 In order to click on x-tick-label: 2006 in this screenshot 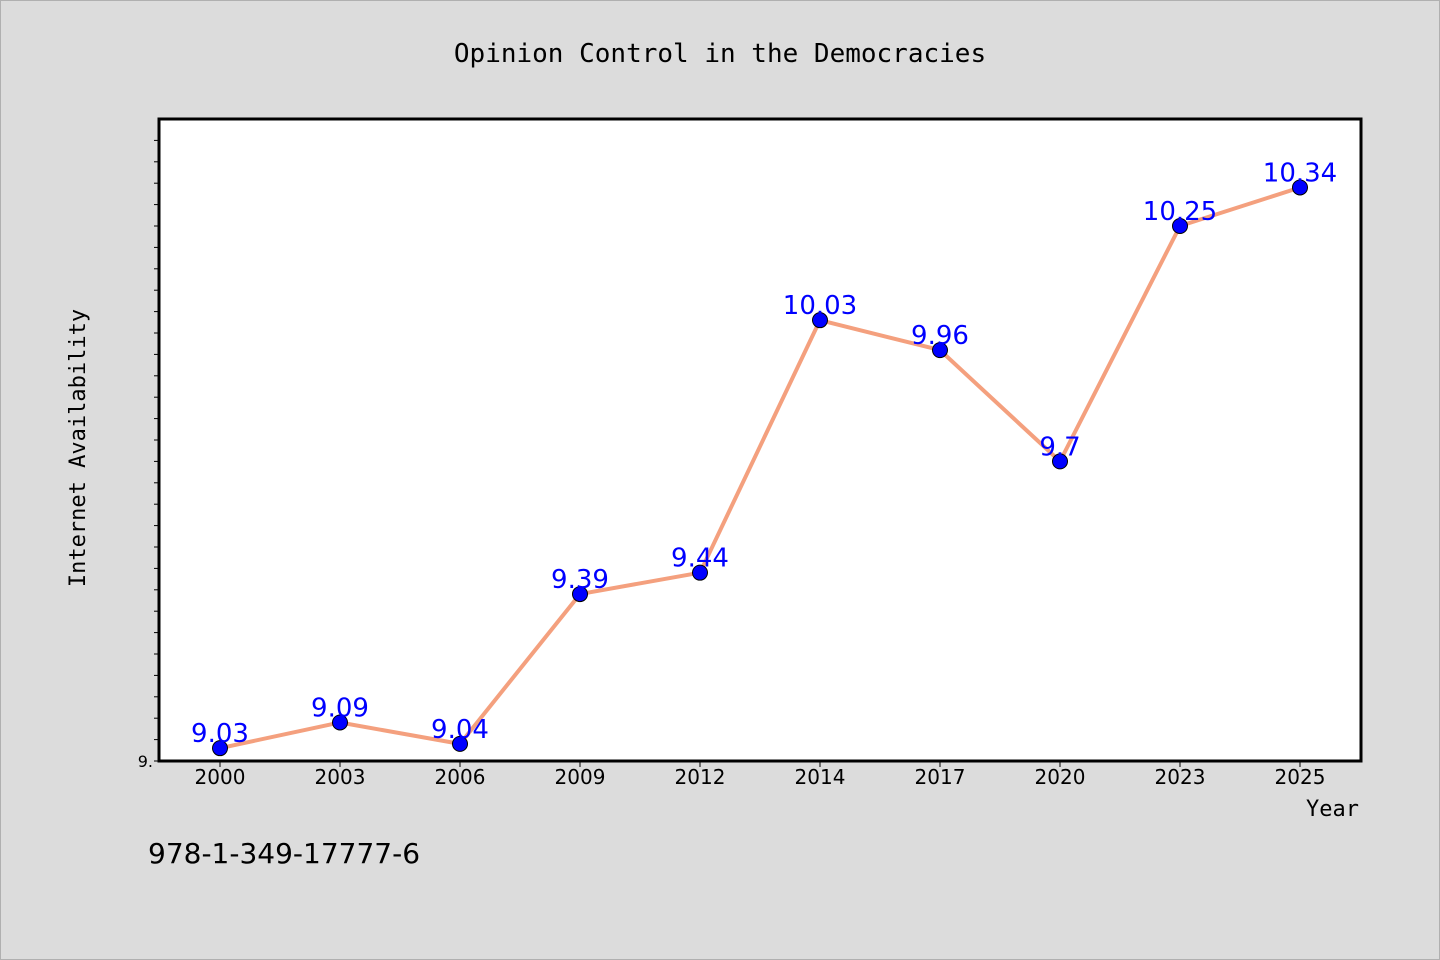, I will do `click(460, 777)`.